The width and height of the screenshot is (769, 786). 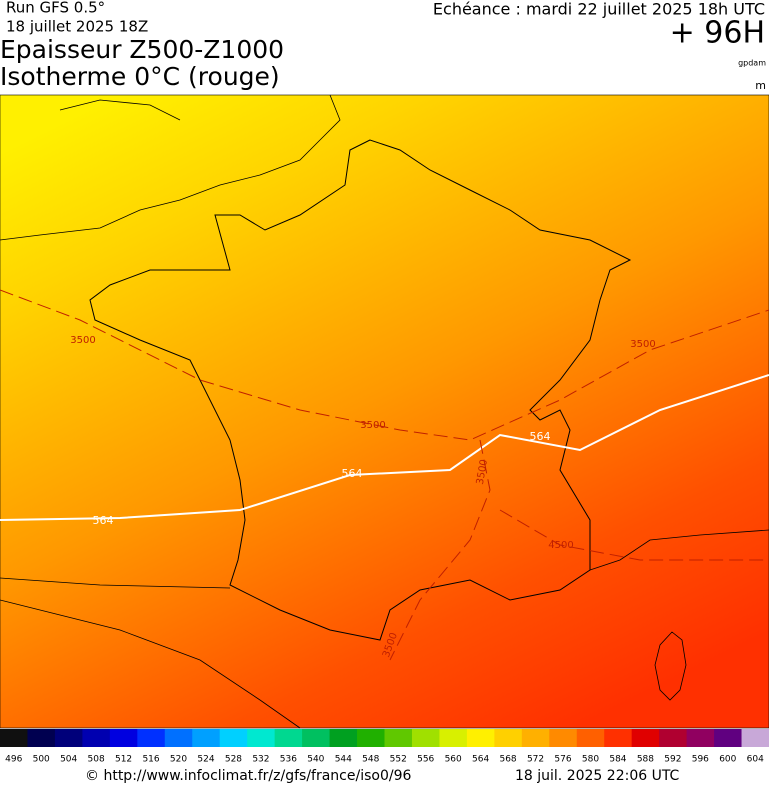 I want to click on legend-label: 536, so click(x=288, y=760).